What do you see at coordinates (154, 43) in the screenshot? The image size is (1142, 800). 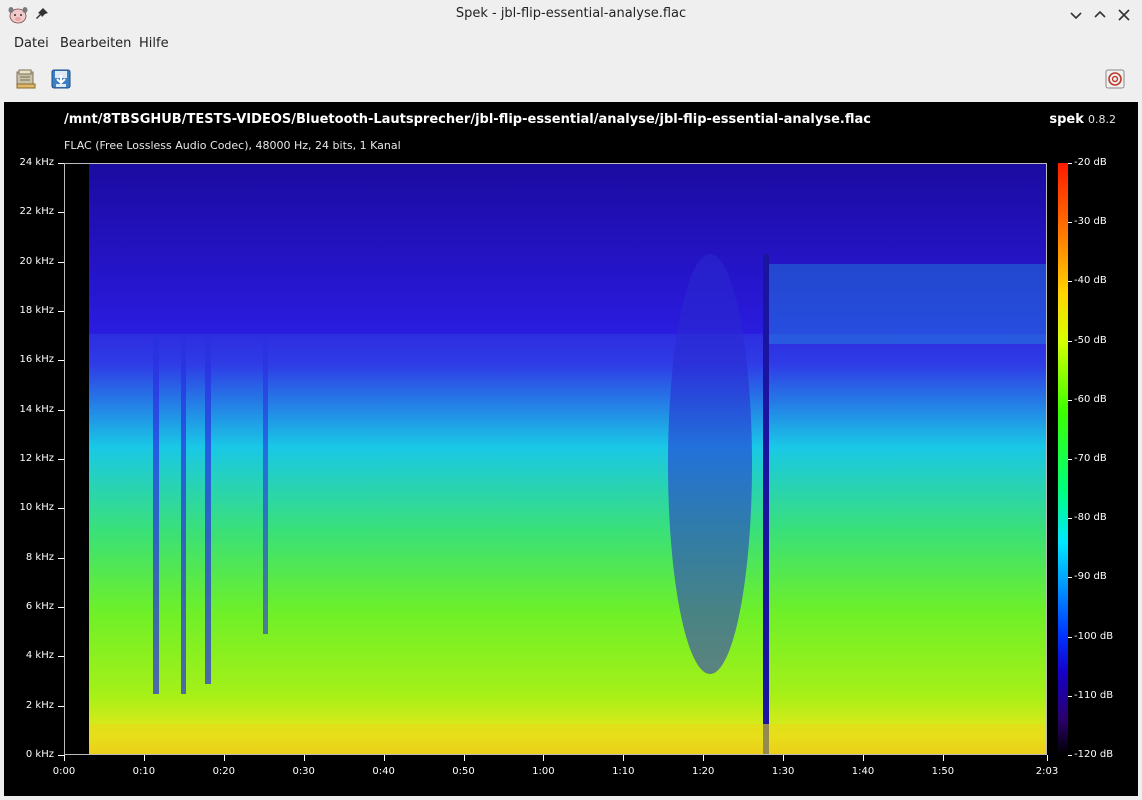 I see `menu-hilfe: Hilfe` at bounding box center [154, 43].